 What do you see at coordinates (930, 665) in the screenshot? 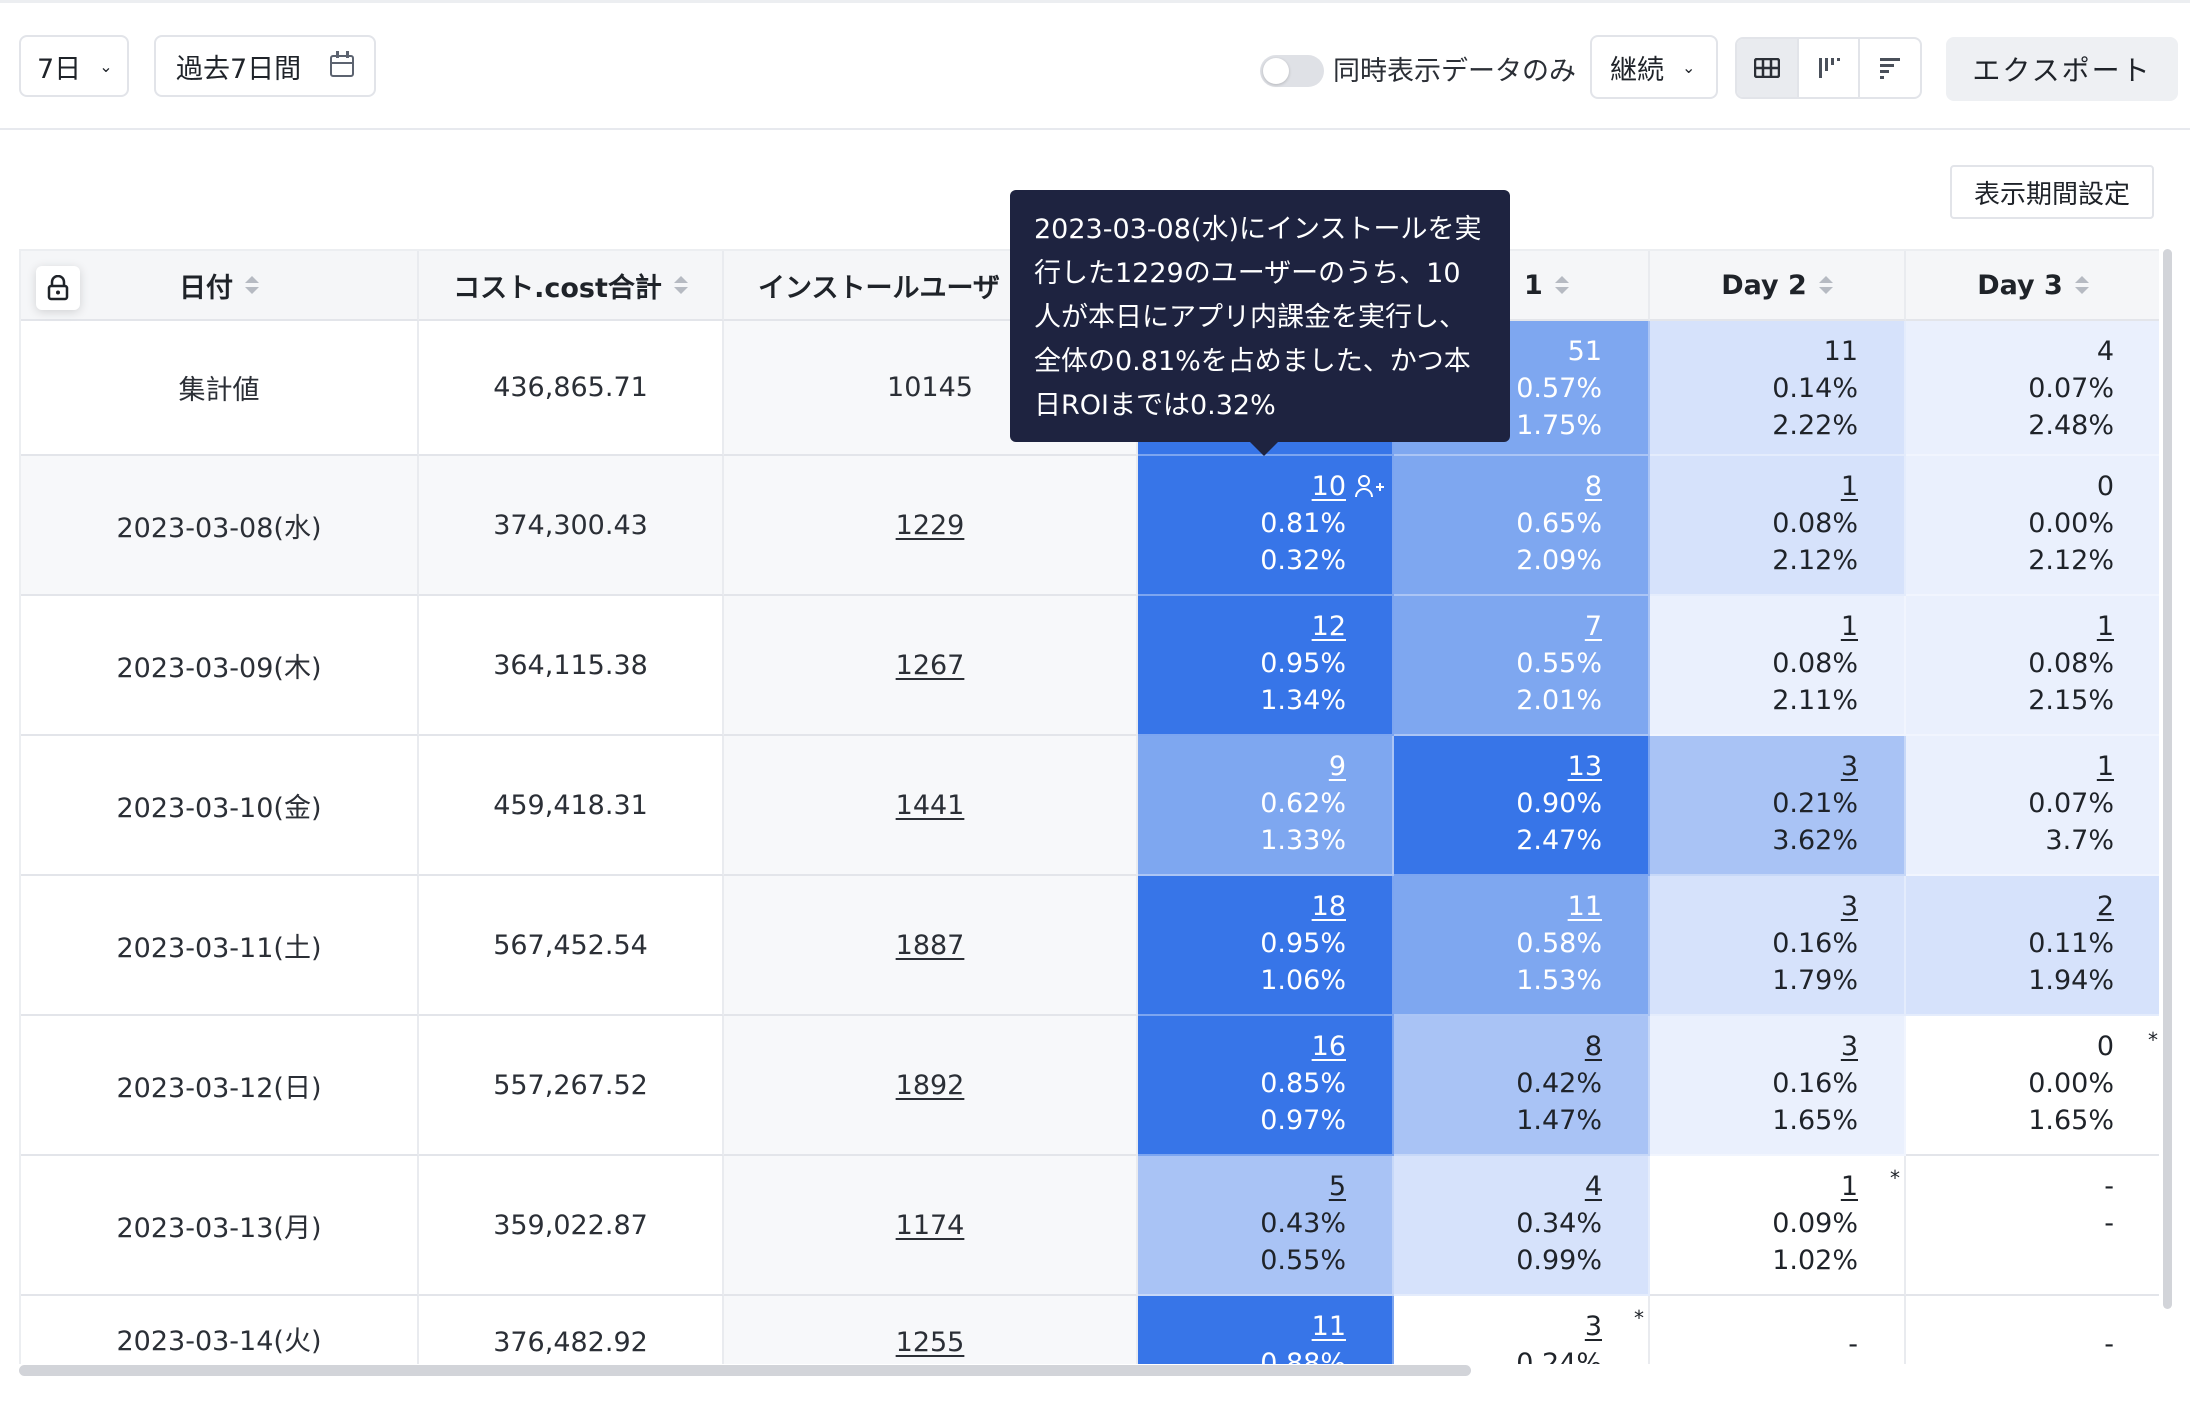
I see `installs-link: 1267` at bounding box center [930, 665].